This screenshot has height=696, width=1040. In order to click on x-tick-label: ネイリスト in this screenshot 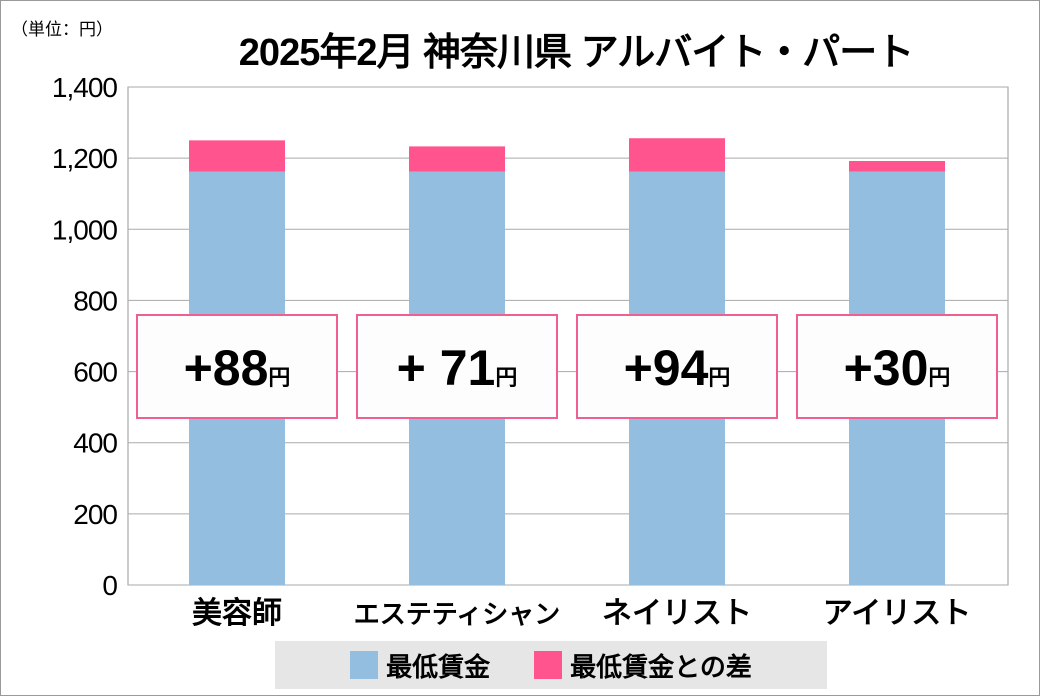, I will do `click(677, 613)`.